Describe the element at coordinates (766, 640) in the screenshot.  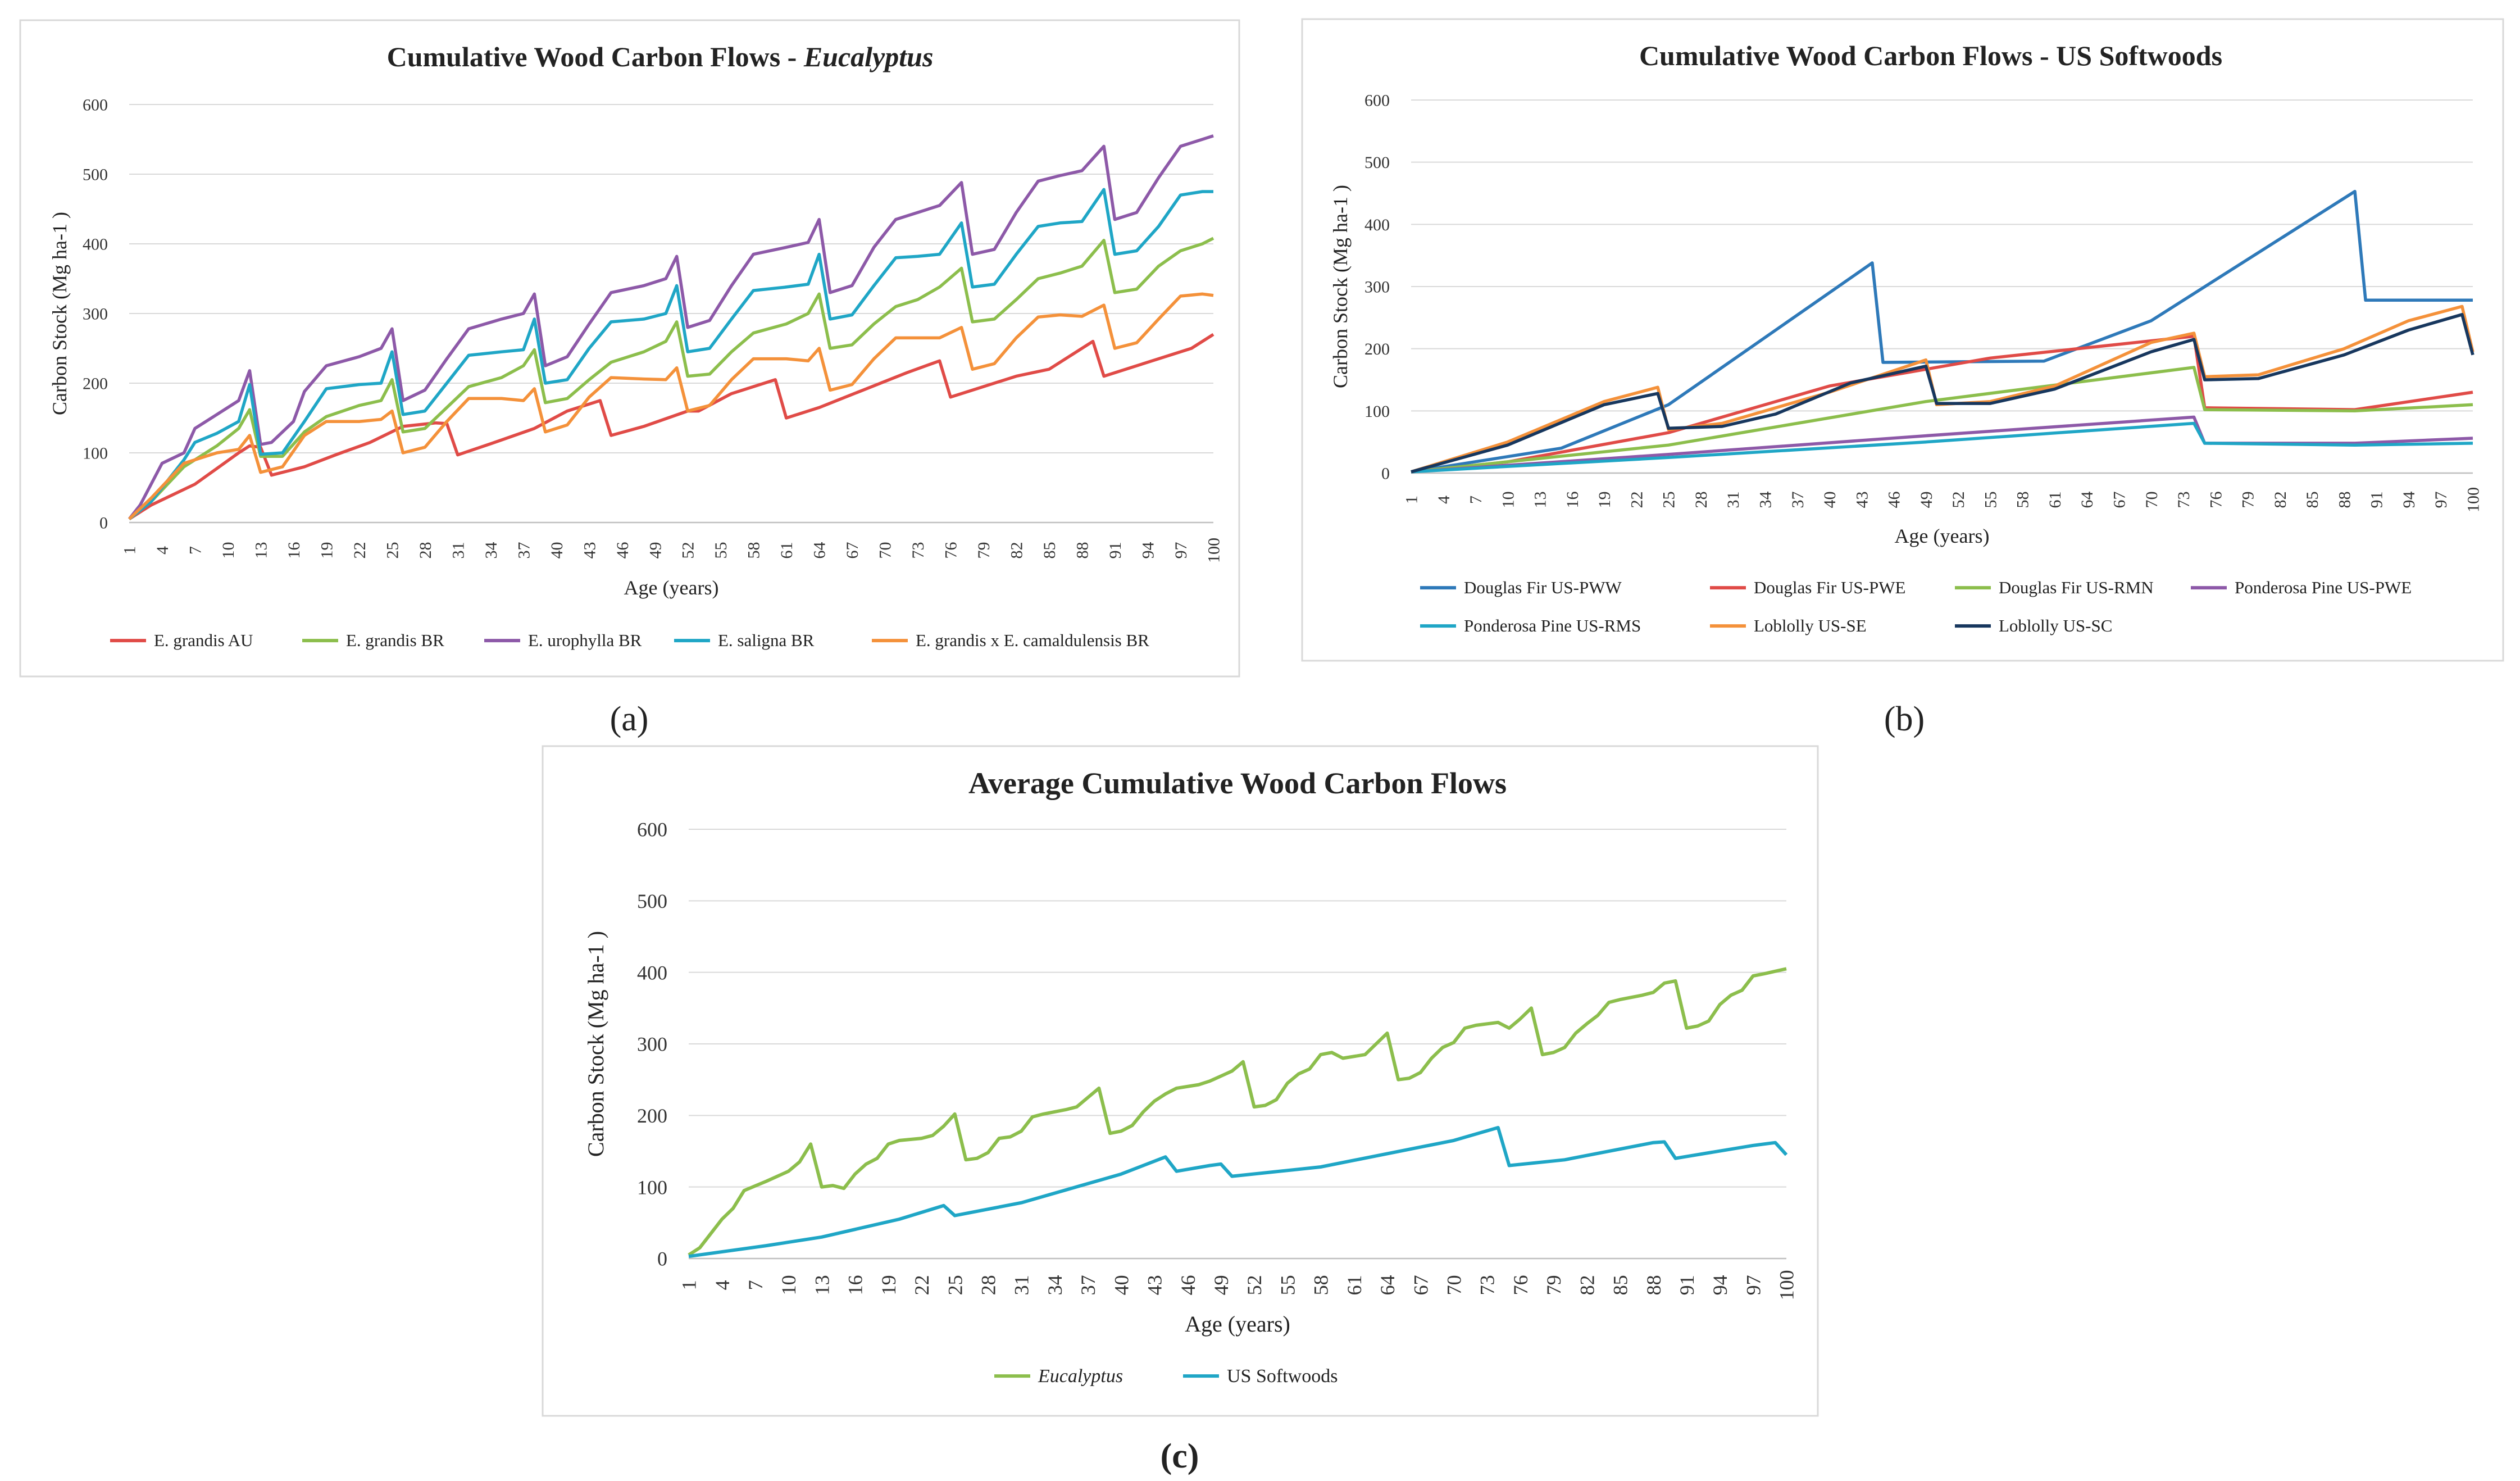
I see `legend-label: E. saligna BR` at that location.